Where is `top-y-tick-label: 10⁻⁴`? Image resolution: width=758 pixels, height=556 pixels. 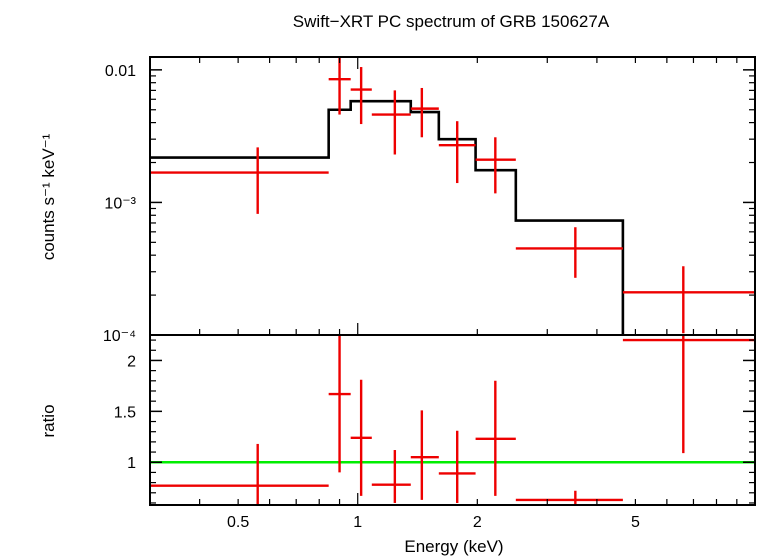 top-y-tick-label: 10⁻⁴ is located at coordinates (119, 336).